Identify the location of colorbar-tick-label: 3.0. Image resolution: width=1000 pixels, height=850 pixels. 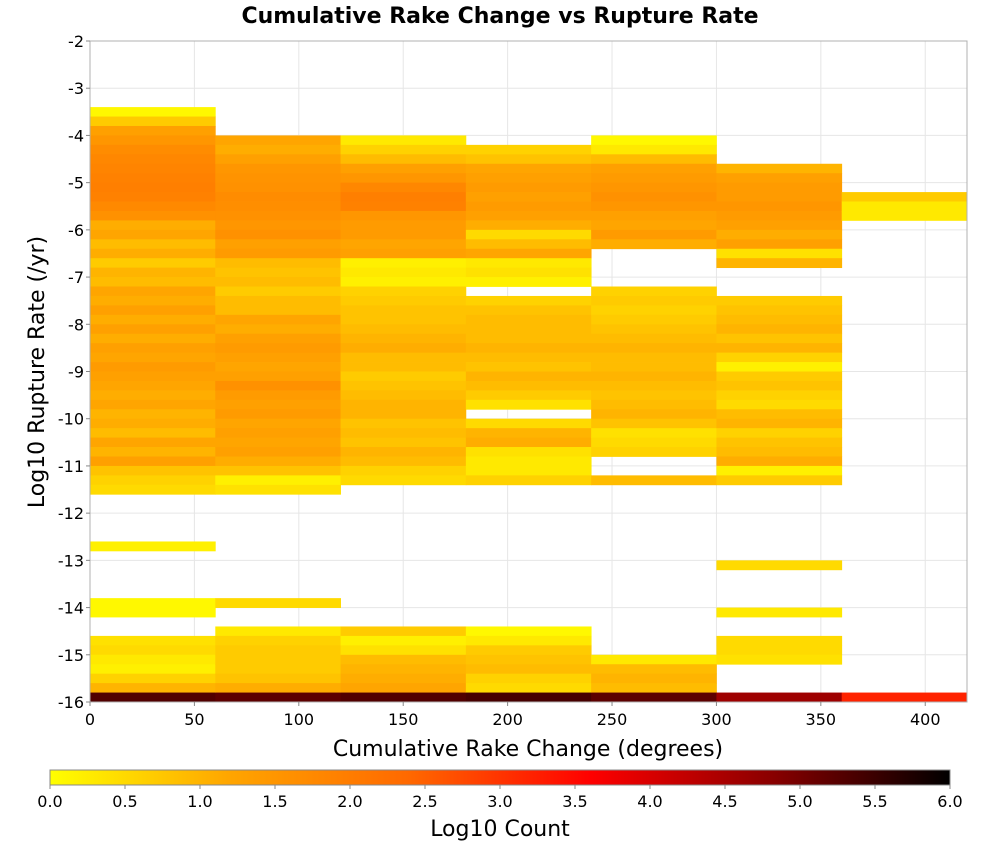
(499, 801).